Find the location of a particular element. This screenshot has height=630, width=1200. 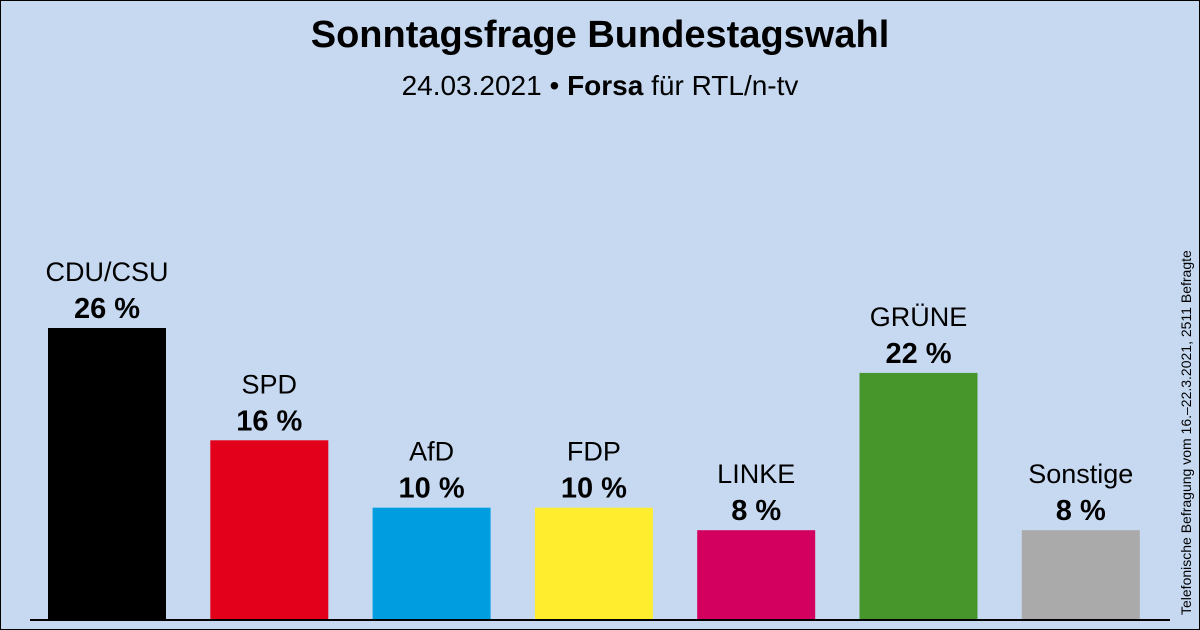

party-label-linke: LINKE is located at coordinates (756, 474).